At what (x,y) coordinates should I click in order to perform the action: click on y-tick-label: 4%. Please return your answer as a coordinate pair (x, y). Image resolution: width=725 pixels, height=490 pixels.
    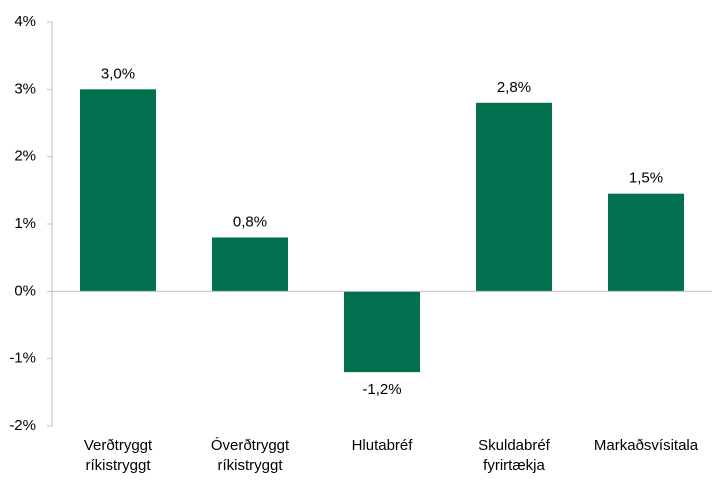
    Looking at the image, I should click on (25, 21).